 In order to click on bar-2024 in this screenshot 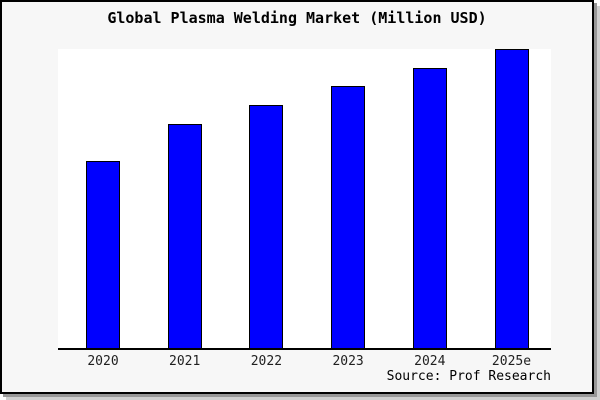, I will do `click(429, 208)`.